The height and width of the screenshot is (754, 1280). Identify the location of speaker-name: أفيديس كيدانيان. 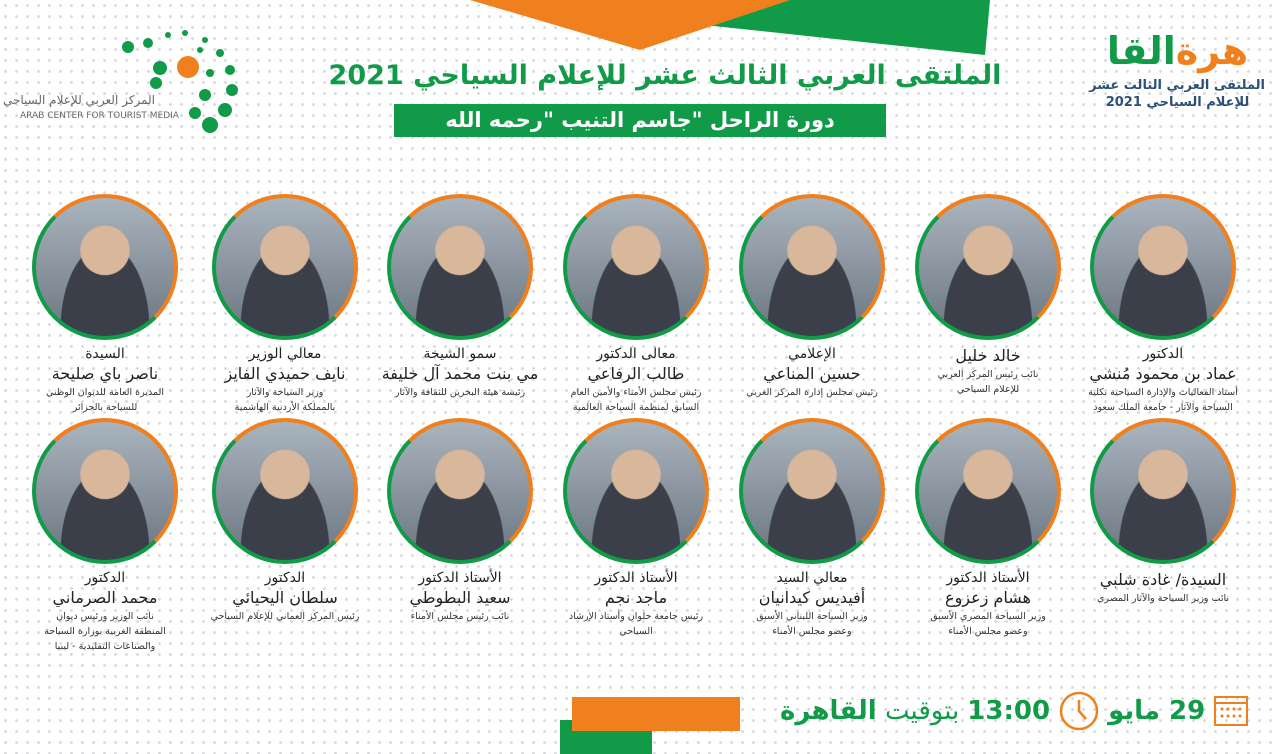
(812, 597).